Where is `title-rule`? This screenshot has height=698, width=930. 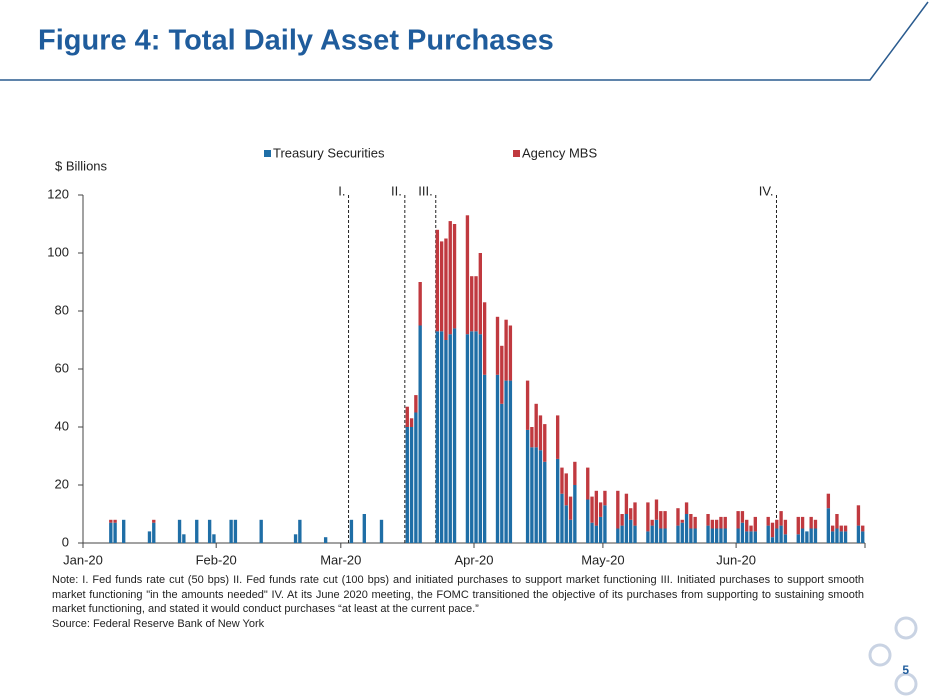 title-rule is located at coordinates (464, 41).